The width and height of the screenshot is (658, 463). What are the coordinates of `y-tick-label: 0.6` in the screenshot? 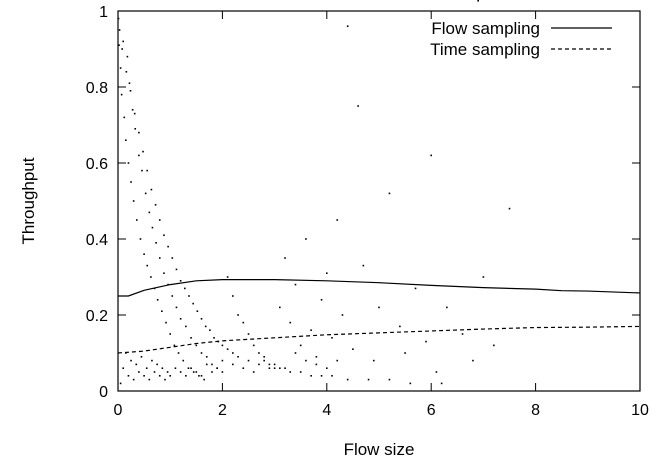 It's located at (97, 164).